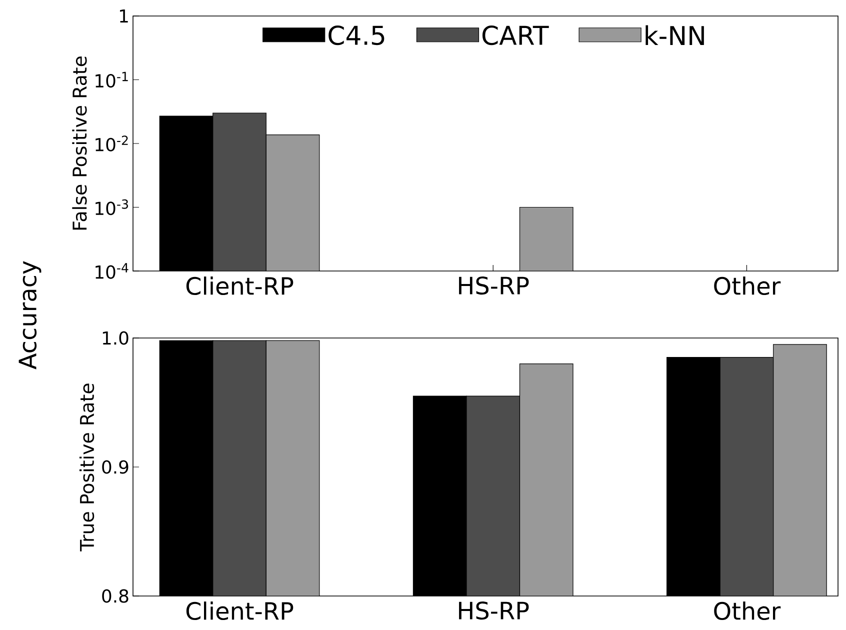 Image resolution: width=846 pixels, height=630 pixels. Describe the element at coordinates (115, 338) in the screenshot. I see `y-tick-label: 1.0` at that location.